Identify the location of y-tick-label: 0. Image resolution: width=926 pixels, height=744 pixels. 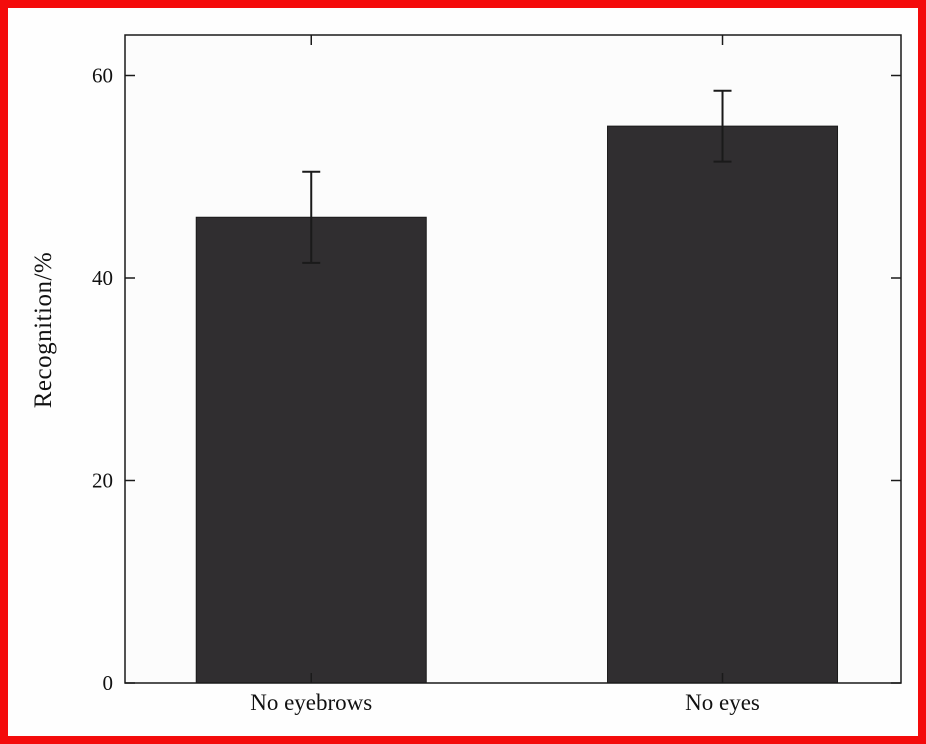
(108, 683).